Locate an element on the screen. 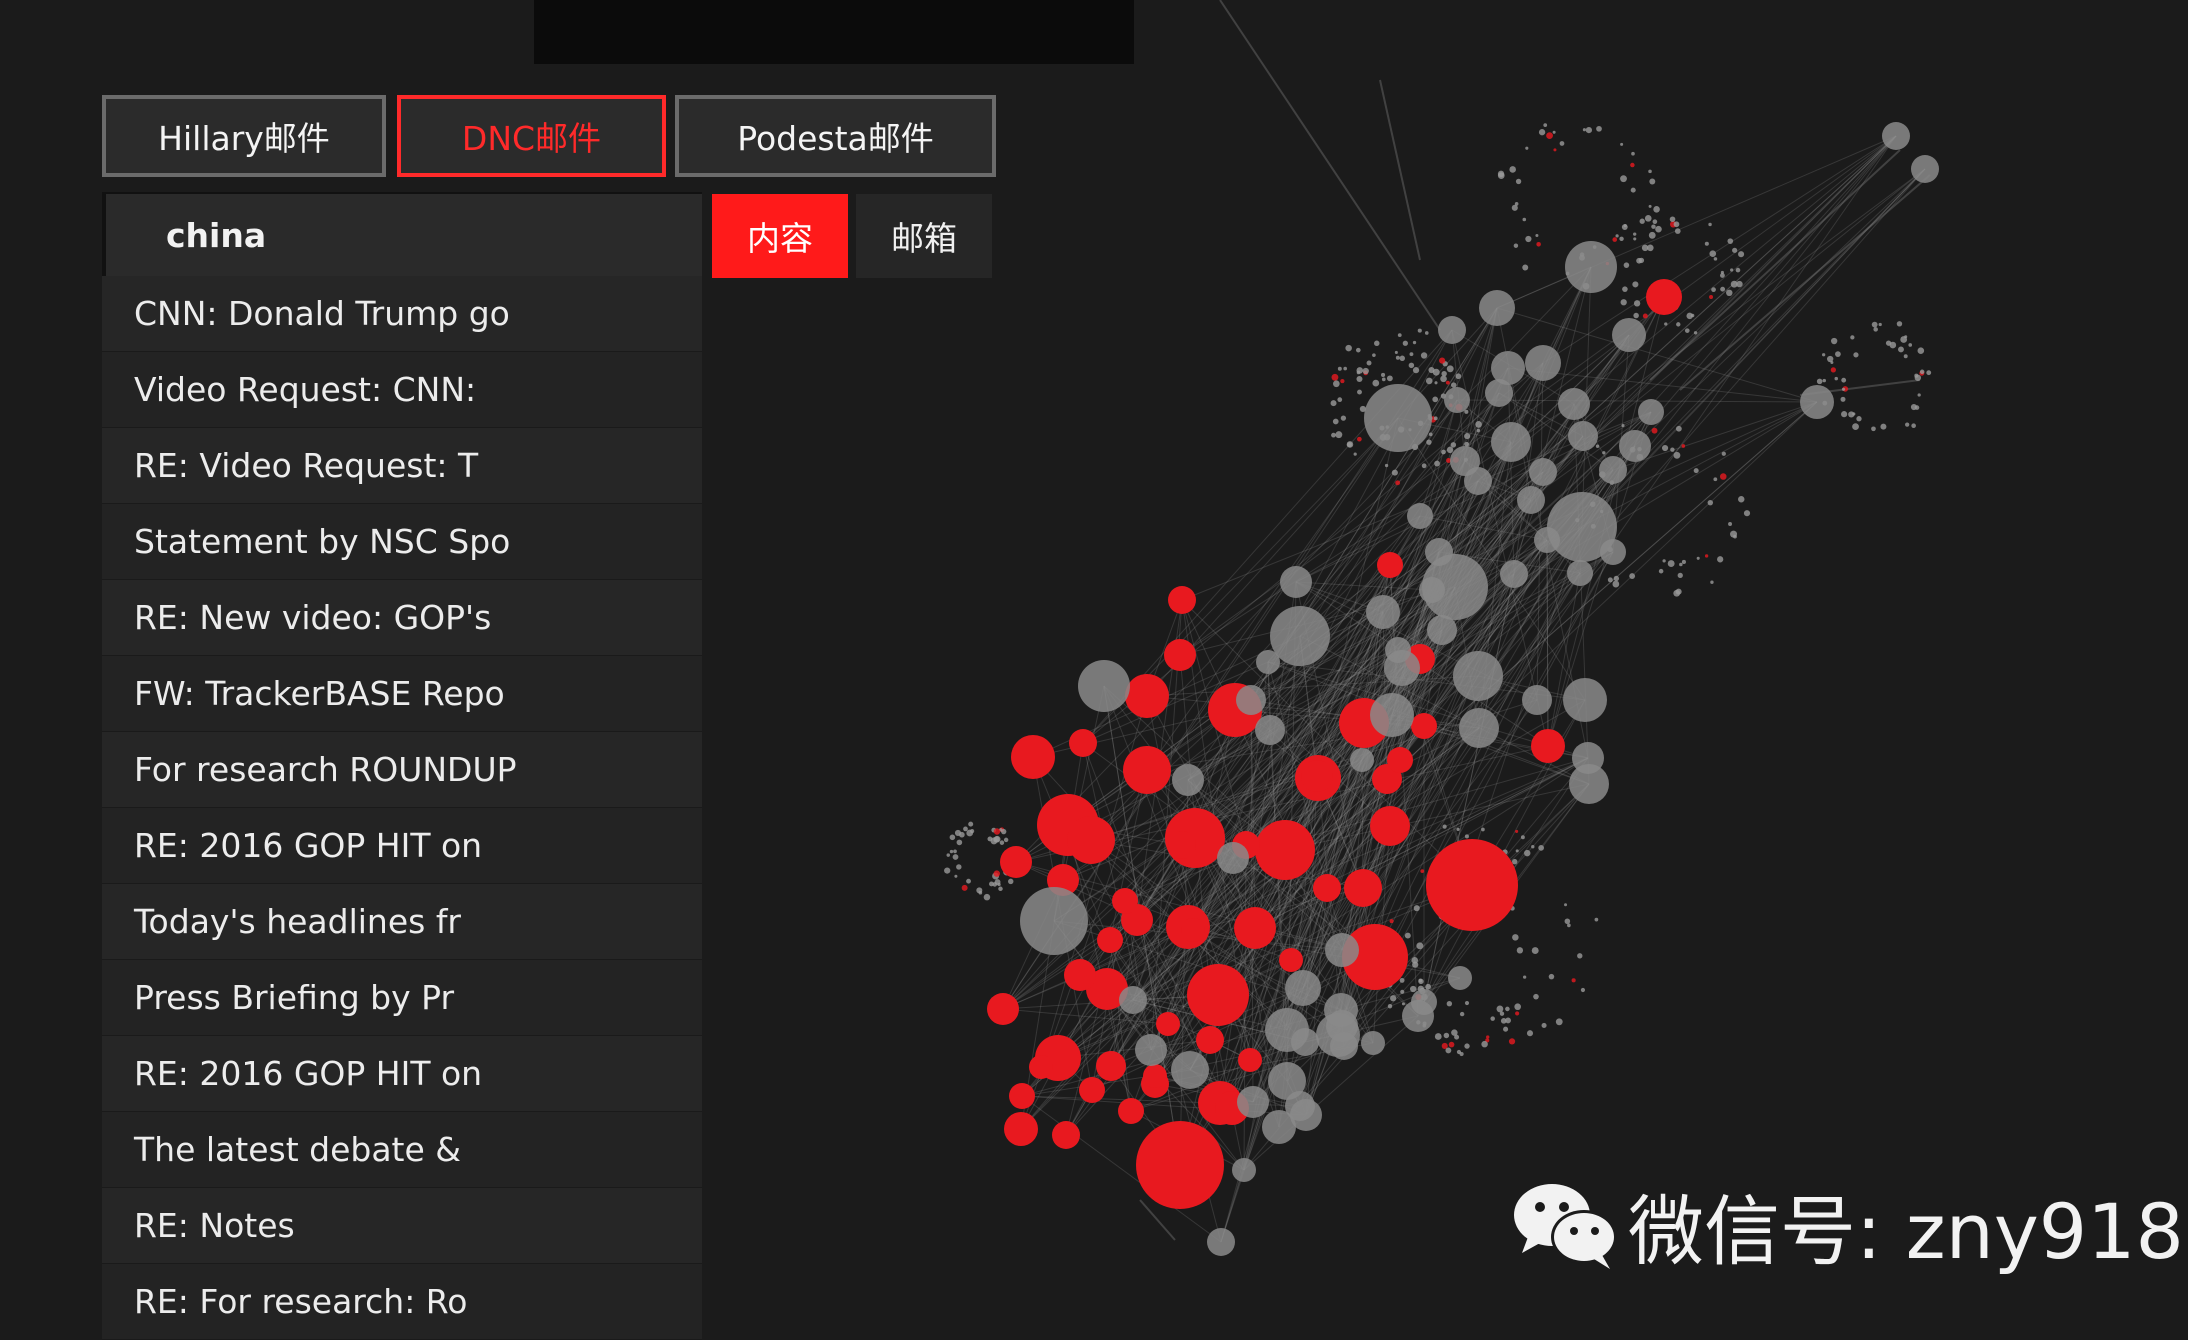 The image size is (2188, 1340). result-item: RE: Video Request: T is located at coordinates (402, 466).